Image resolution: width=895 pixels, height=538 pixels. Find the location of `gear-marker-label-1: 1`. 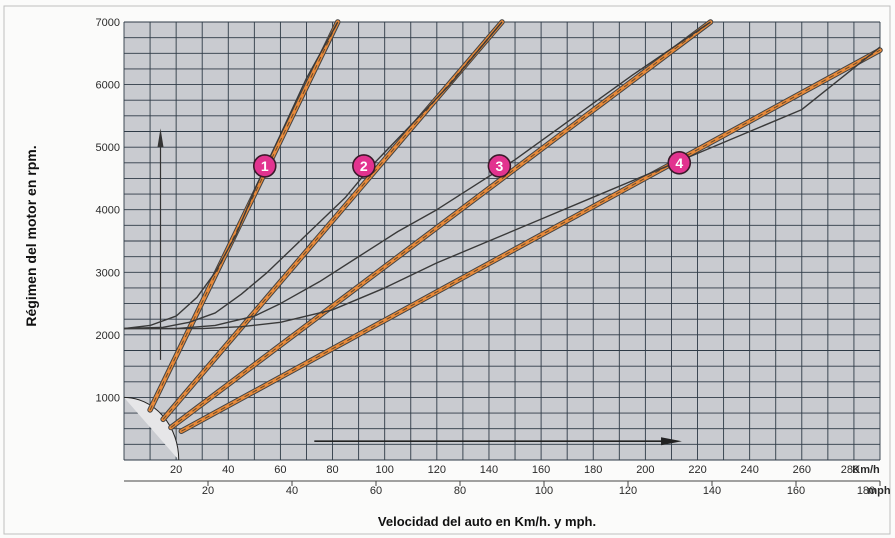

gear-marker-label-1: 1 is located at coordinates (265, 166).